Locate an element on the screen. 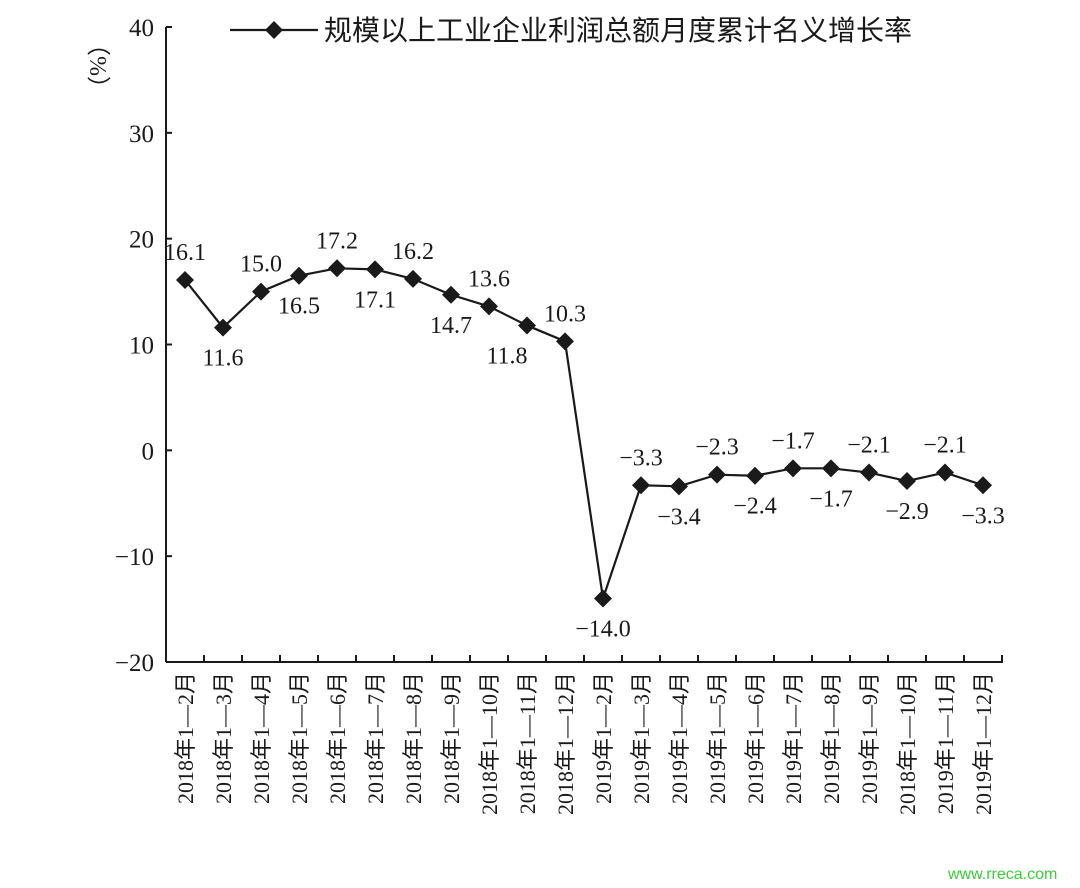  x-tick-label: 2019年1—2月 is located at coordinates (603, 738).